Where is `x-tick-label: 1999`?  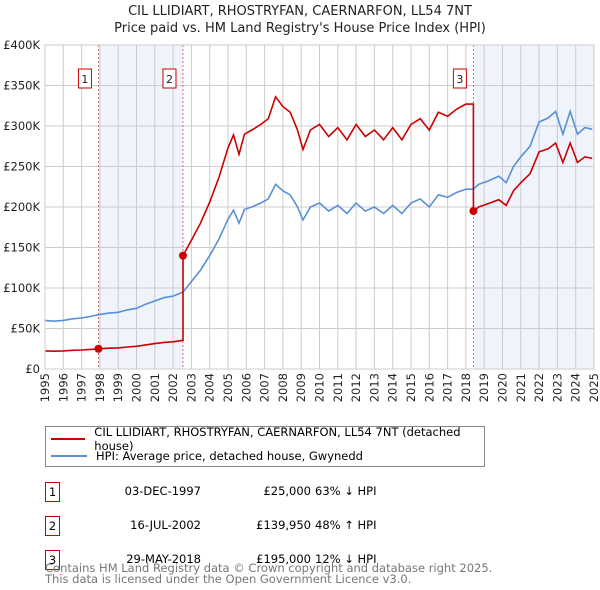
x-tick-label: 1999 is located at coordinates (118, 387).